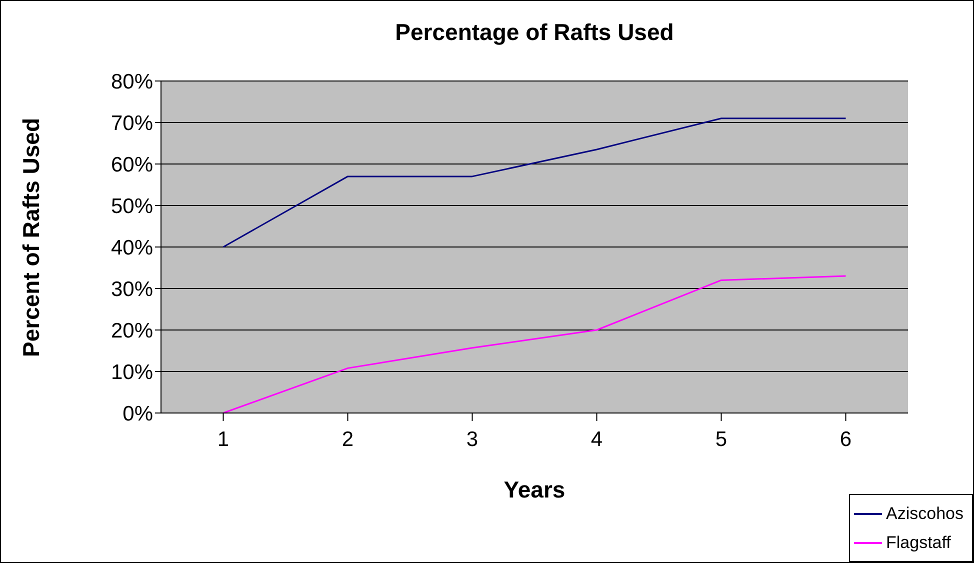 Image resolution: width=974 pixels, height=563 pixels. Describe the element at coordinates (131, 330) in the screenshot. I see `y-tick-label: 20%` at that location.